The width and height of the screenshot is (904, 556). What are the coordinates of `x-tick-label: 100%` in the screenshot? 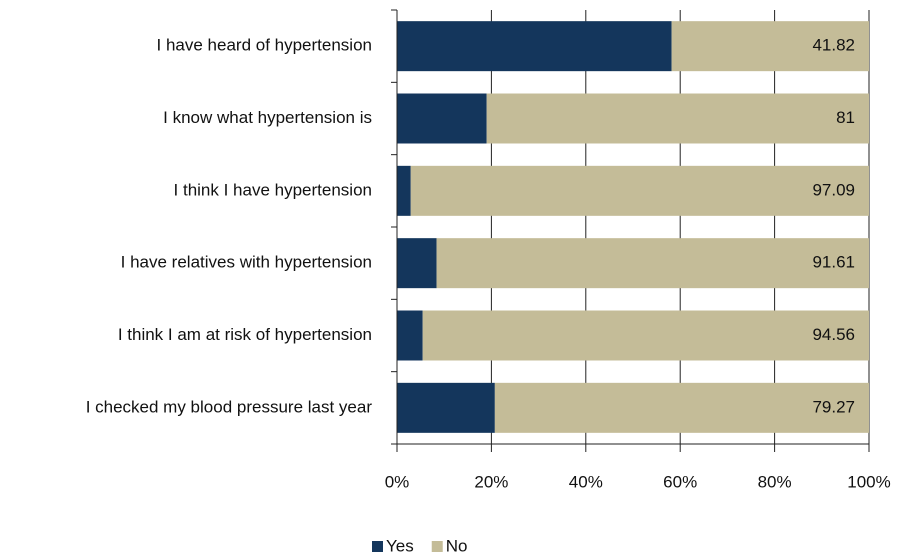 It's located at (868, 481).